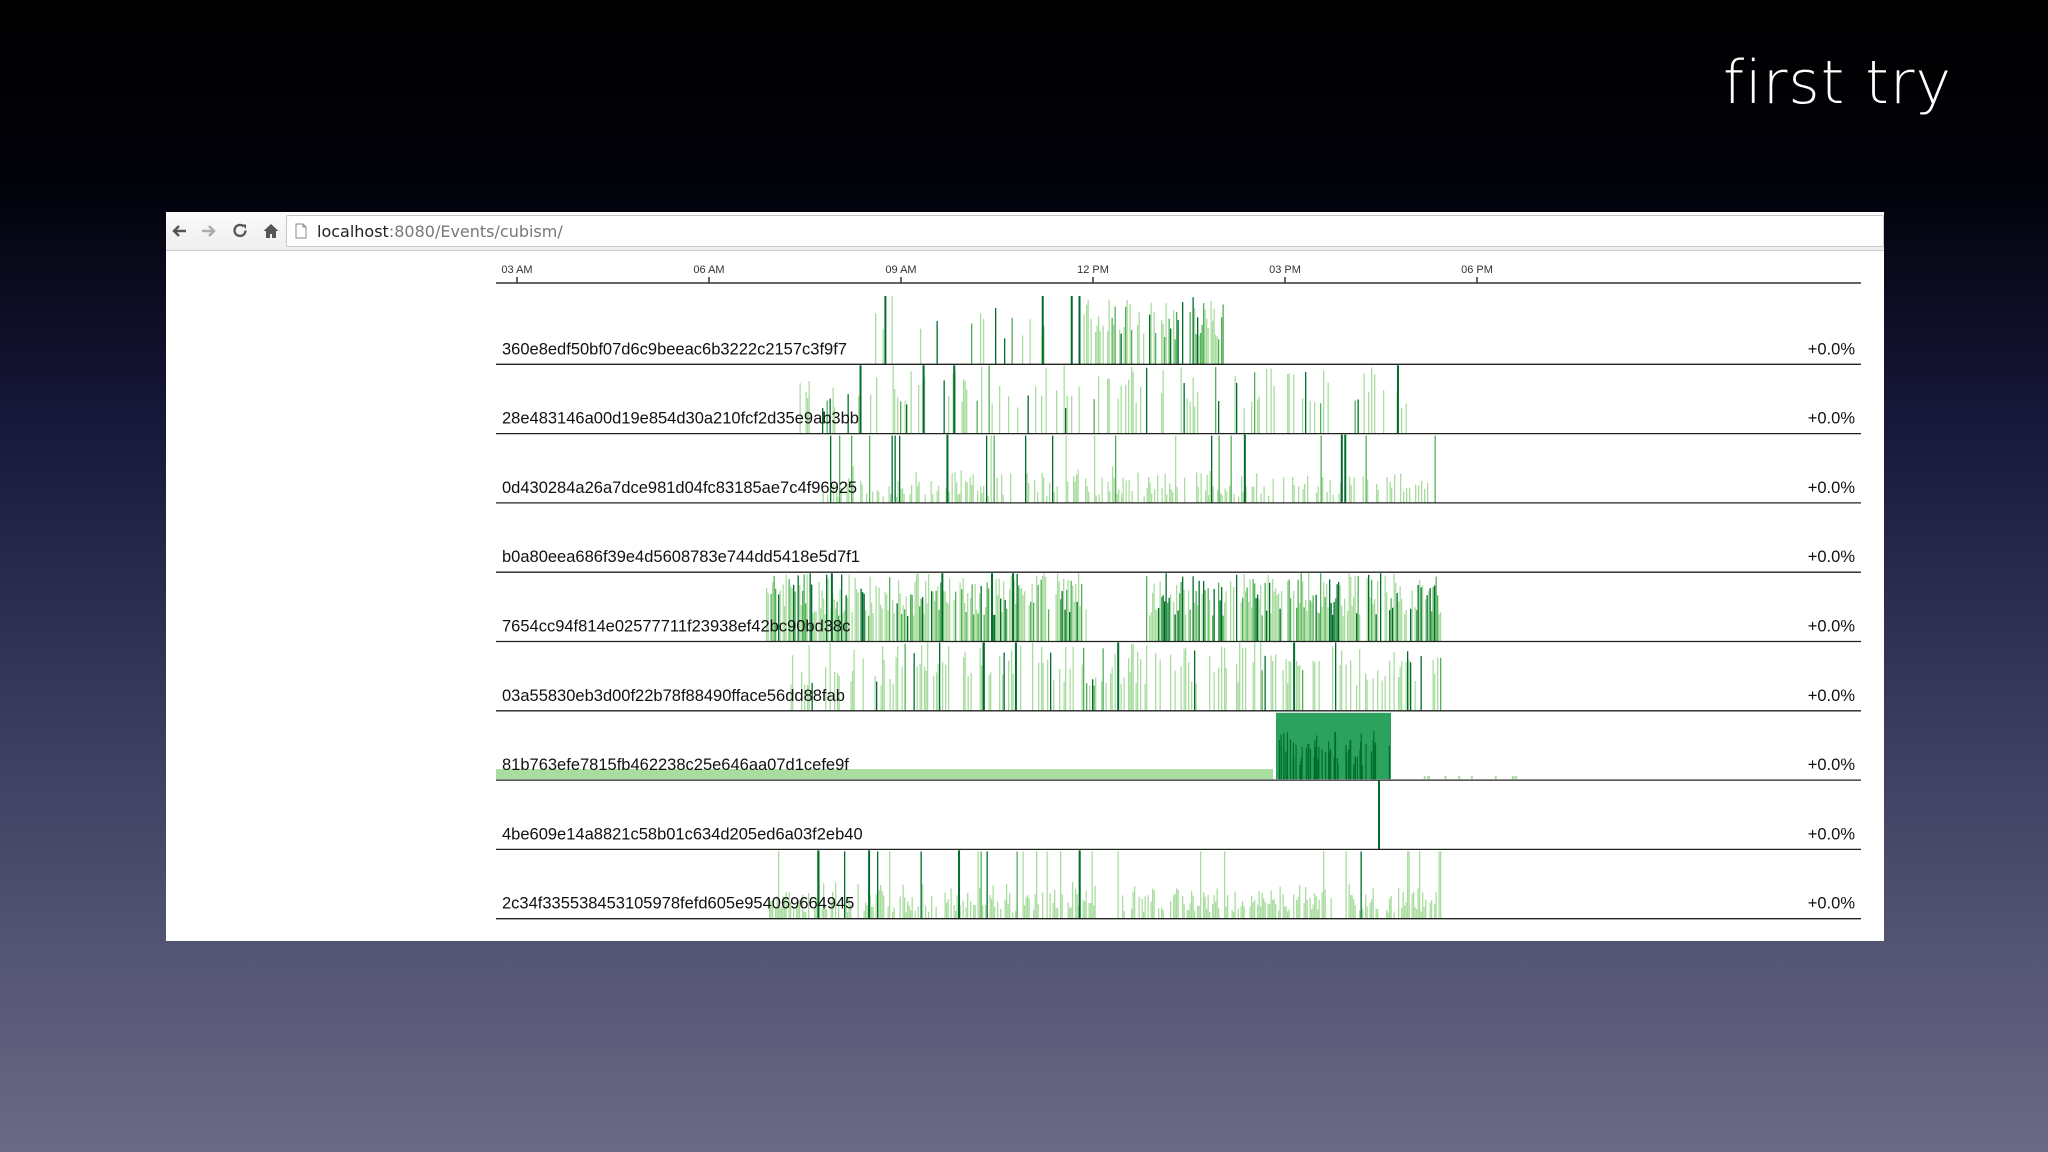 This screenshot has height=1152, width=2048. Describe the element at coordinates (240, 231) in the screenshot. I see `reload-button` at that location.